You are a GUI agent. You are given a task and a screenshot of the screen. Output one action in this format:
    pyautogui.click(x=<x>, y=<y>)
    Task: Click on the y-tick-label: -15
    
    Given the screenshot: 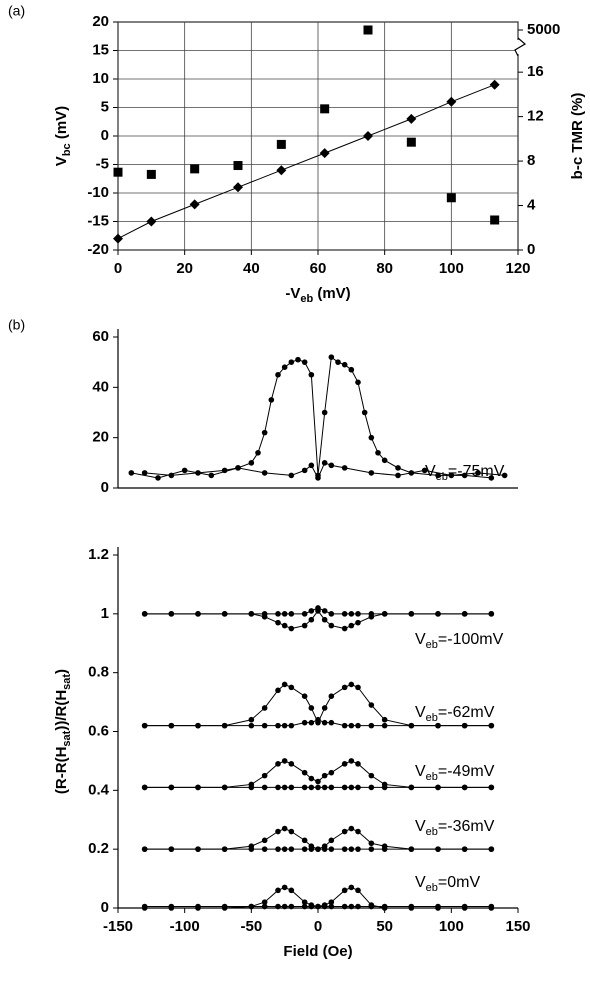 What is the action you would take?
    pyautogui.click(x=98, y=220)
    